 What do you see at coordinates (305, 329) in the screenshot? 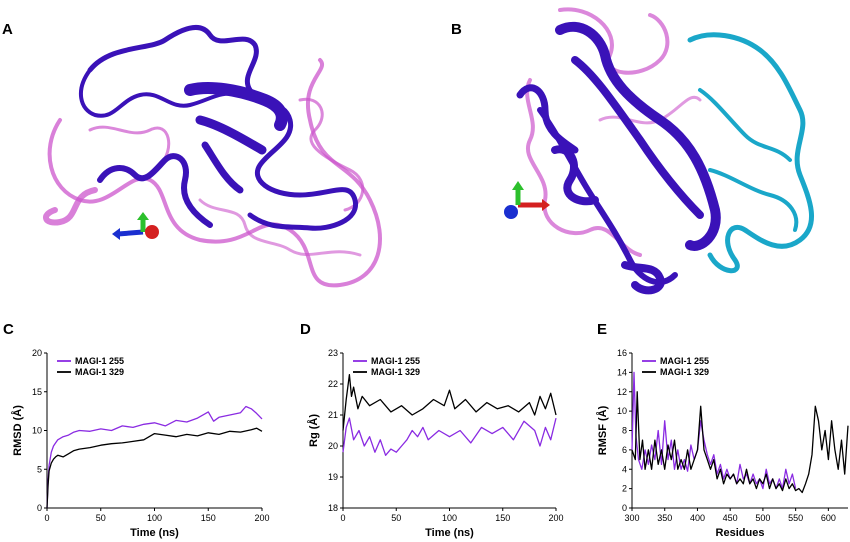
I see `panel-letter-d: D` at bounding box center [305, 329].